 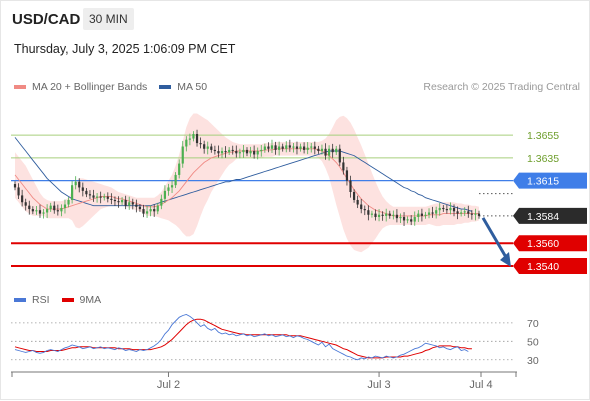 I want to click on price-legend: MA 20 + Bollinger Bands MA 50, so click(x=116, y=87).